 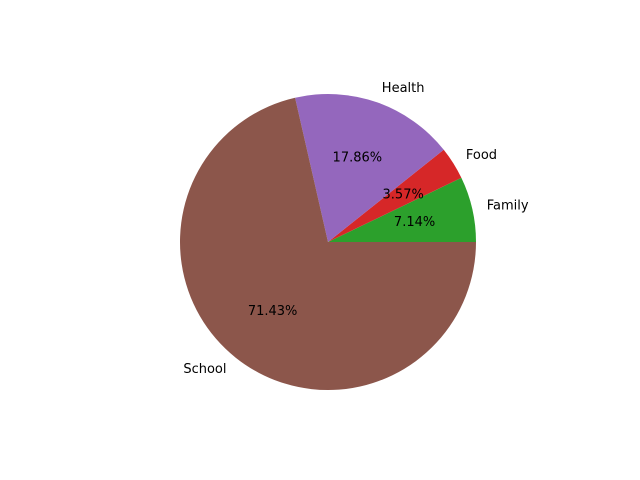 What do you see at coordinates (508, 205) in the screenshot?
I see `slice-label-family: Family` at bounding box center [508, 205].